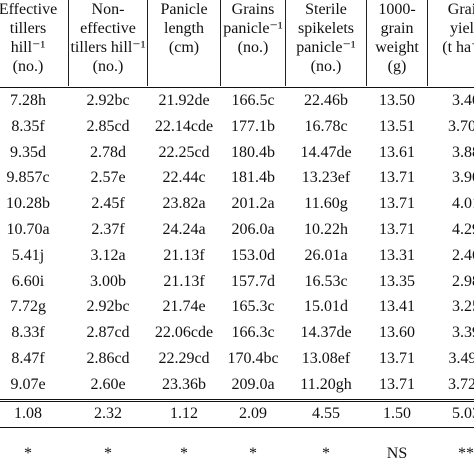  Describe the element at coordinates (28, 204) in the screenshot. I see `table-cell: 10.28b` at that location.